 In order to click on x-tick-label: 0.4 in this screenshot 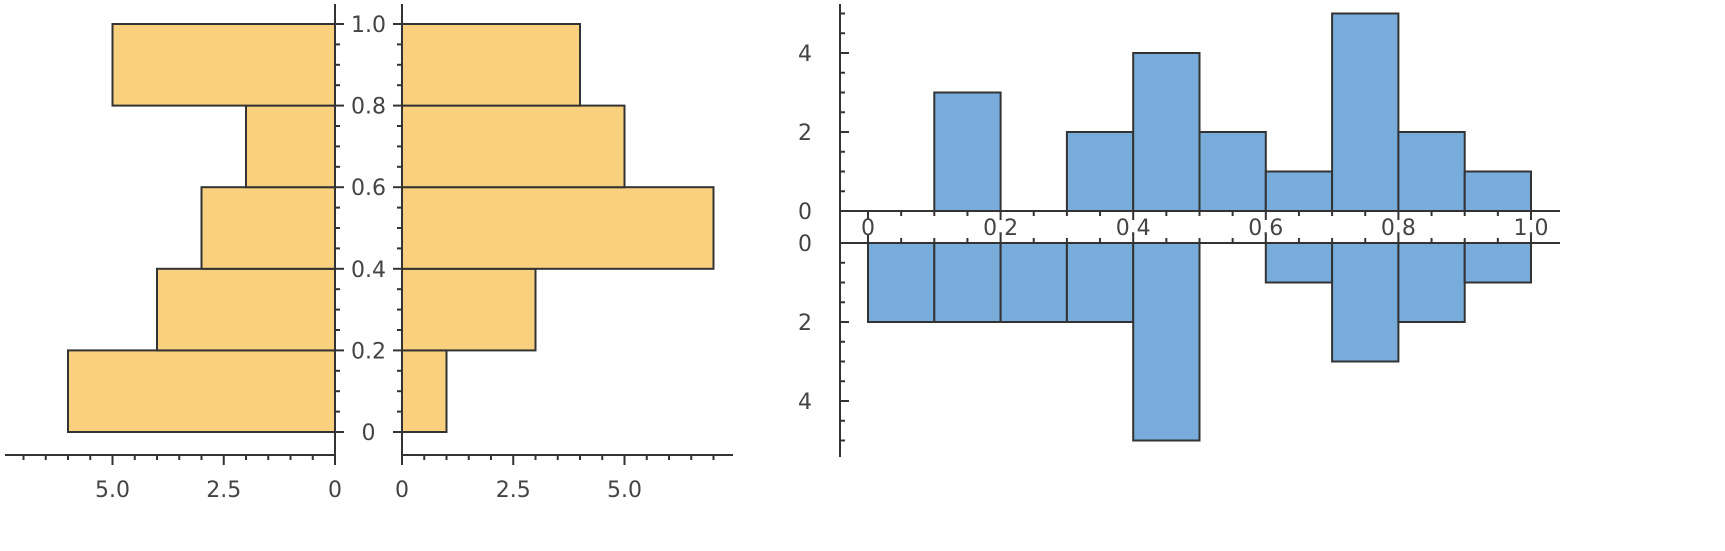, I will do `click(1133, 228)`.